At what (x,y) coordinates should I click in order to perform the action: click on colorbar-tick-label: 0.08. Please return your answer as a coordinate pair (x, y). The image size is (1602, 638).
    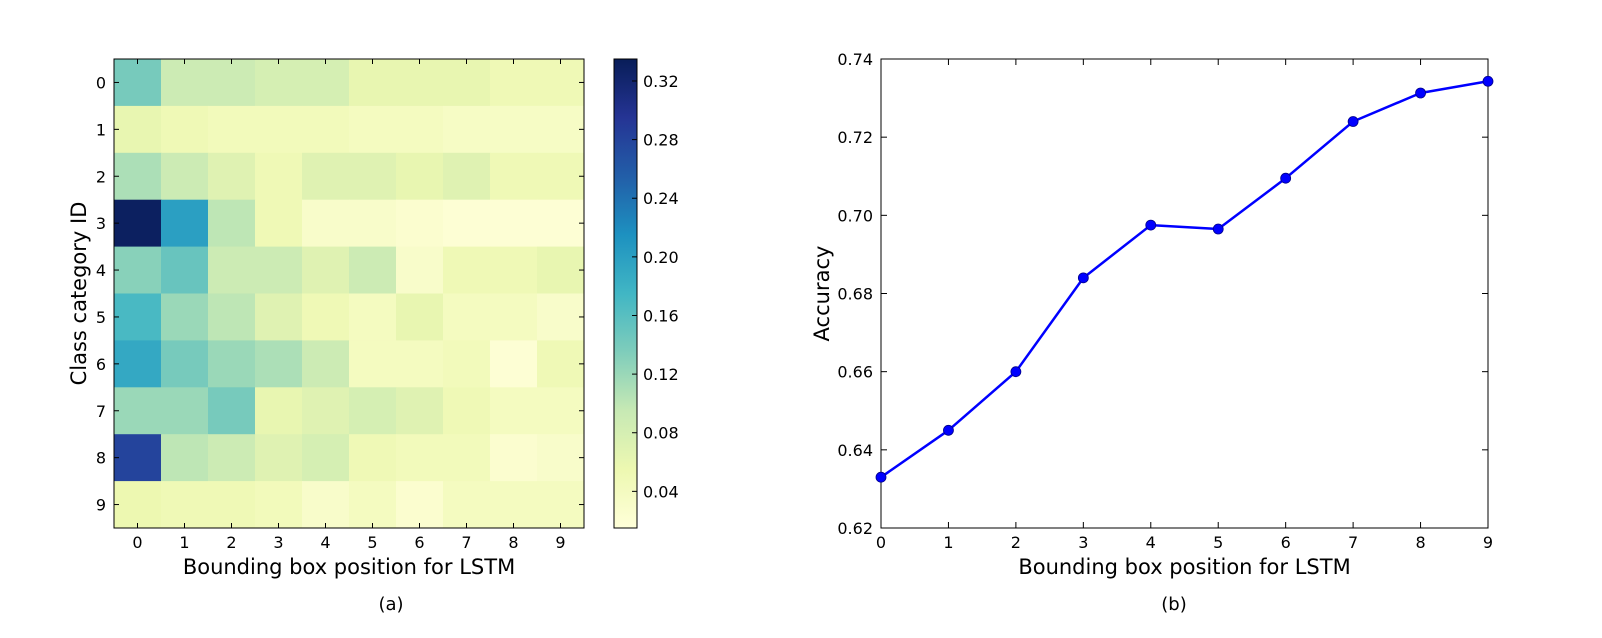
    Looking at the image, I should click on (661, 433).